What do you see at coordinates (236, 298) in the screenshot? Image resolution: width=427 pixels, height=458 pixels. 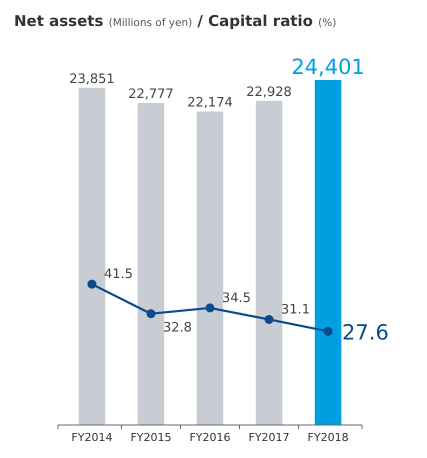 I see `data-label: 34.5` at bounding box center [236, 298].